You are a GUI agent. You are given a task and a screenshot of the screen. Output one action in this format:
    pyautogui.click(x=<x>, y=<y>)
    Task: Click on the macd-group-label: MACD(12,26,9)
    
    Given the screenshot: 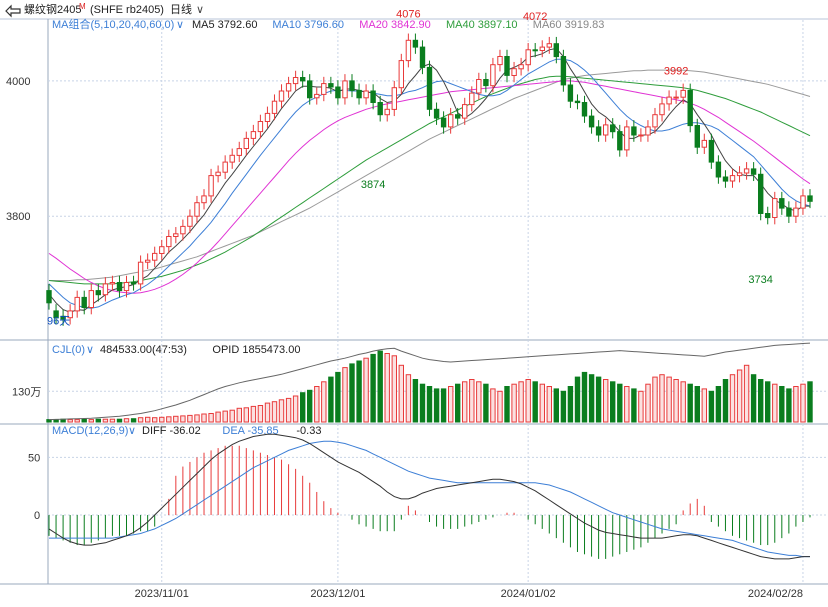 What is the action you would take?
    pyautogui.click(x=90, y=431)
    